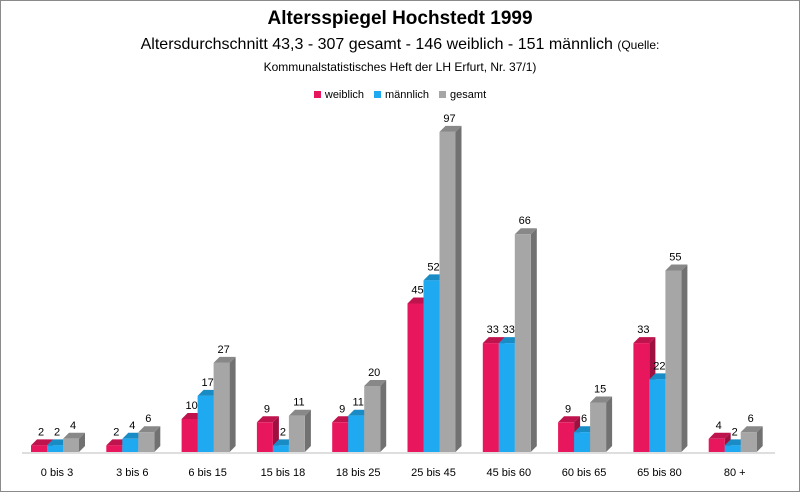 This screenshot has width=800, height=492. What do you see at coordinates (659, 473) in the screenshot?
I see `category-label: 65 bis 80` at bounding box center [659, 473].